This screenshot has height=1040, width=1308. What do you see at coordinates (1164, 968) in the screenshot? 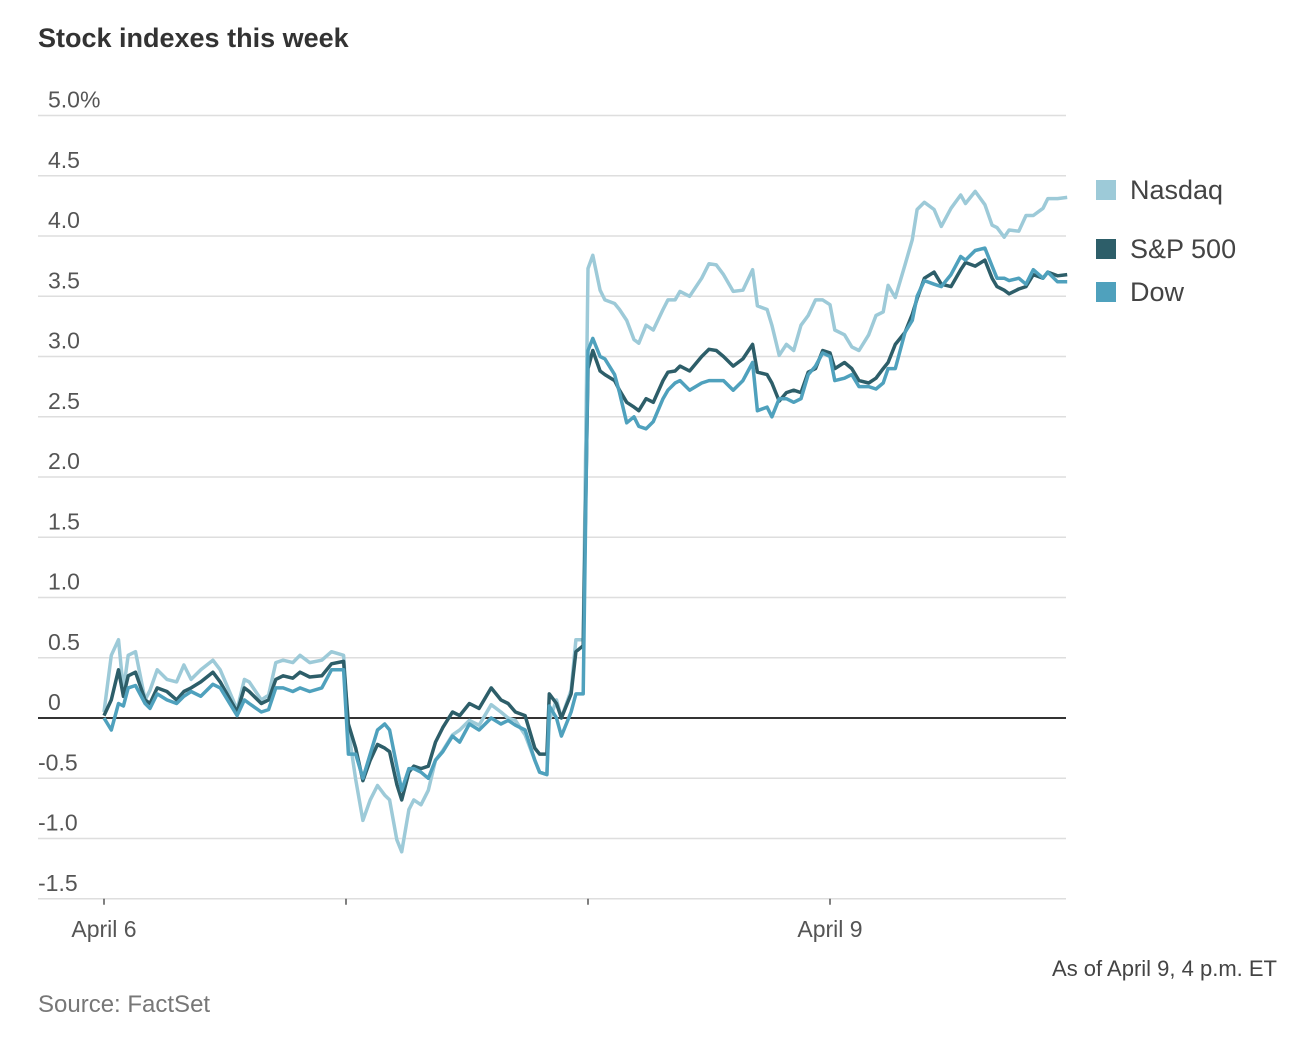
I see `as-of-note: As of April 9, 4 p.m. ET` at bounding box center [1164, 968].